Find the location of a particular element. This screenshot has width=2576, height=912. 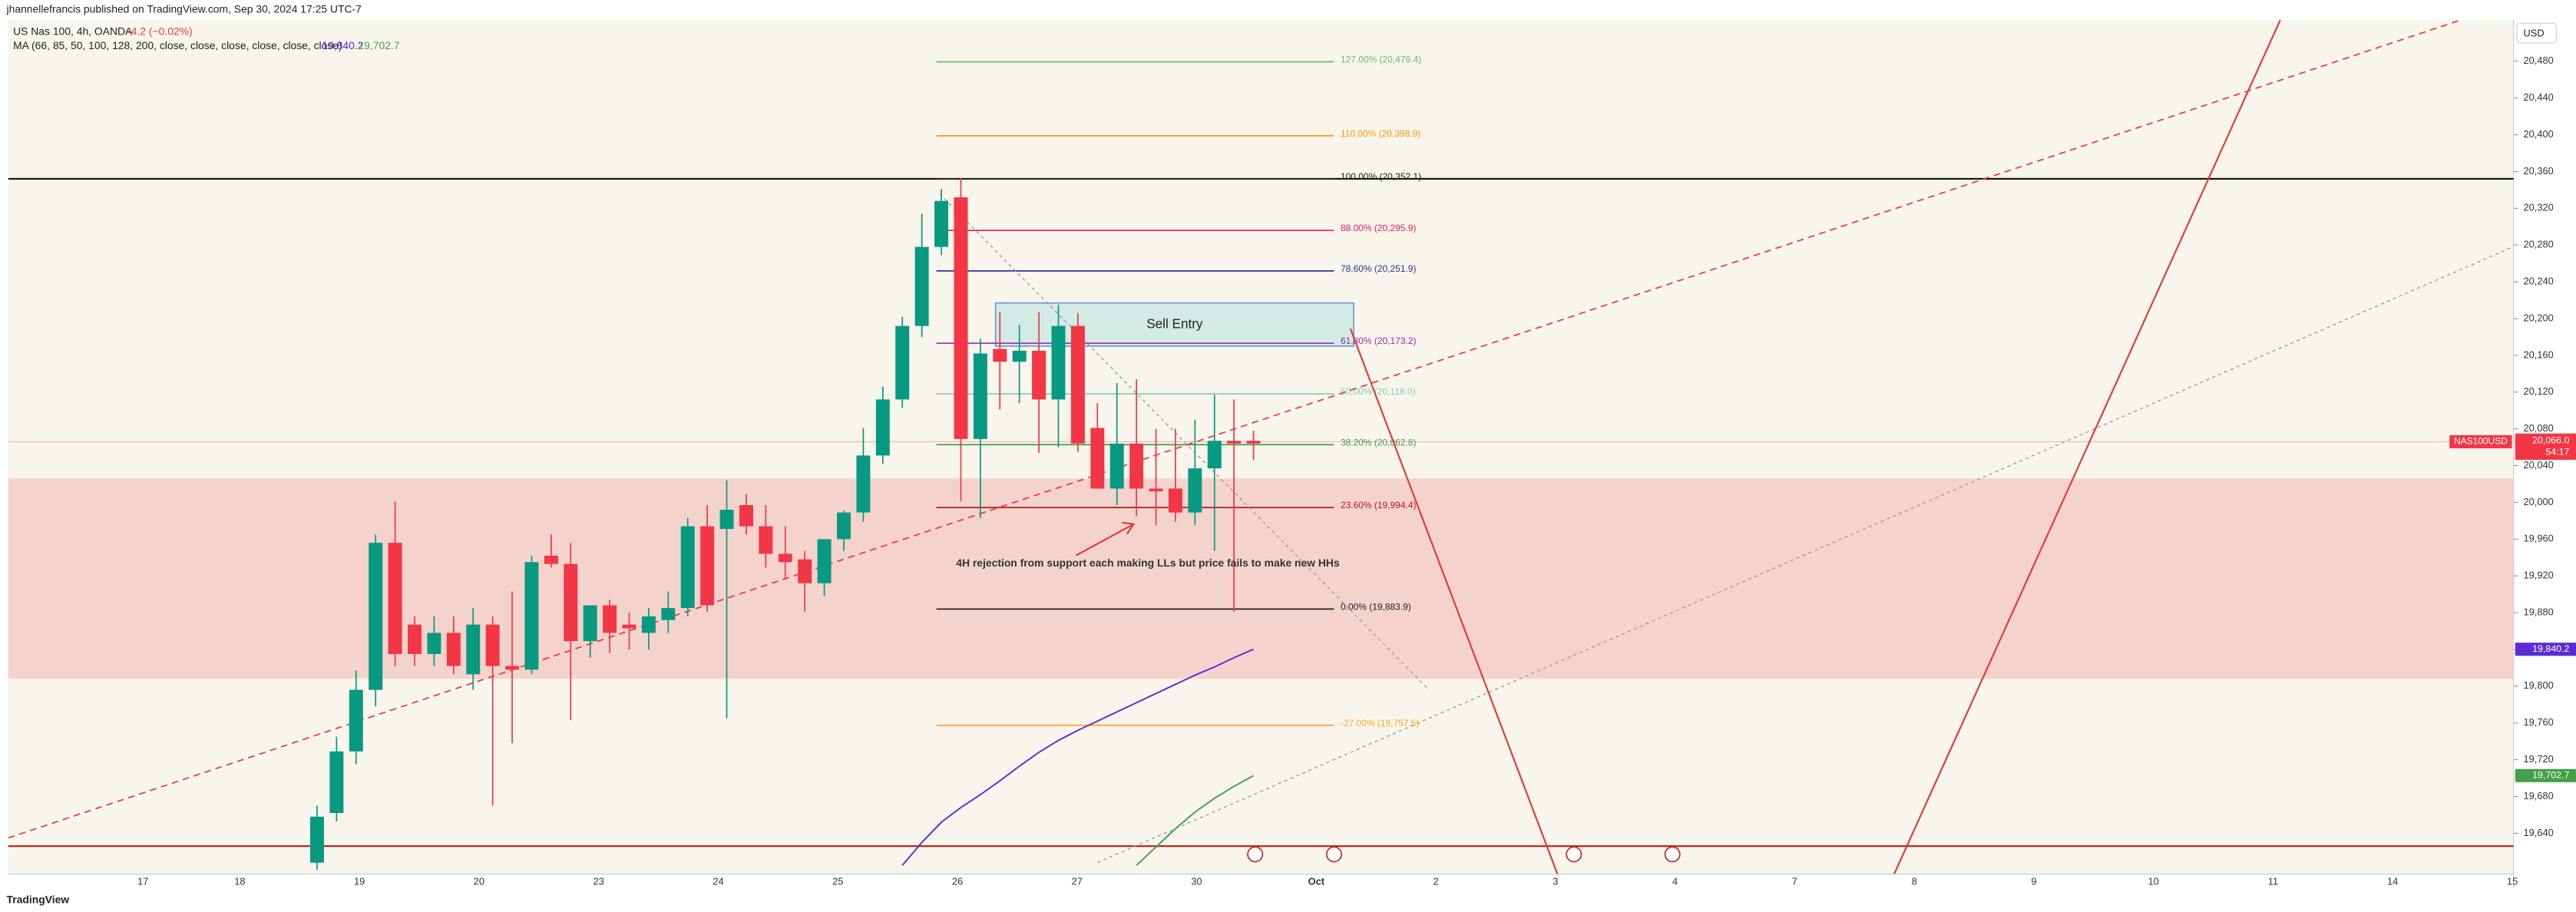

symbol-label: NAS100USD is located at coordinates (2481, 441).